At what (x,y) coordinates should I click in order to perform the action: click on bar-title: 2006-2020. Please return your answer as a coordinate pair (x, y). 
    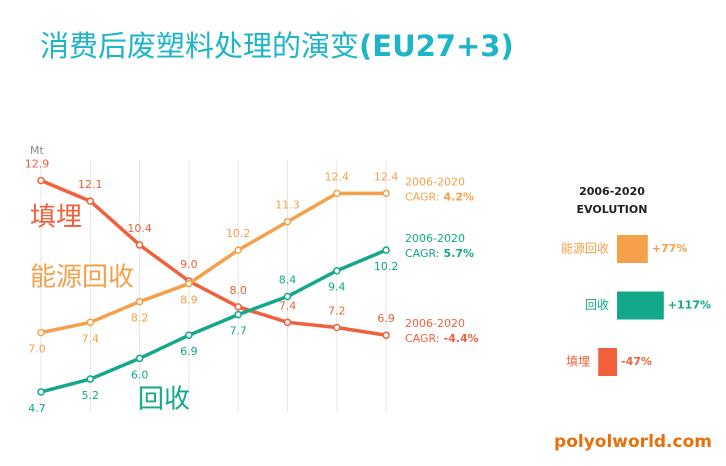
    Looking at the image, I should click on (612, 191).